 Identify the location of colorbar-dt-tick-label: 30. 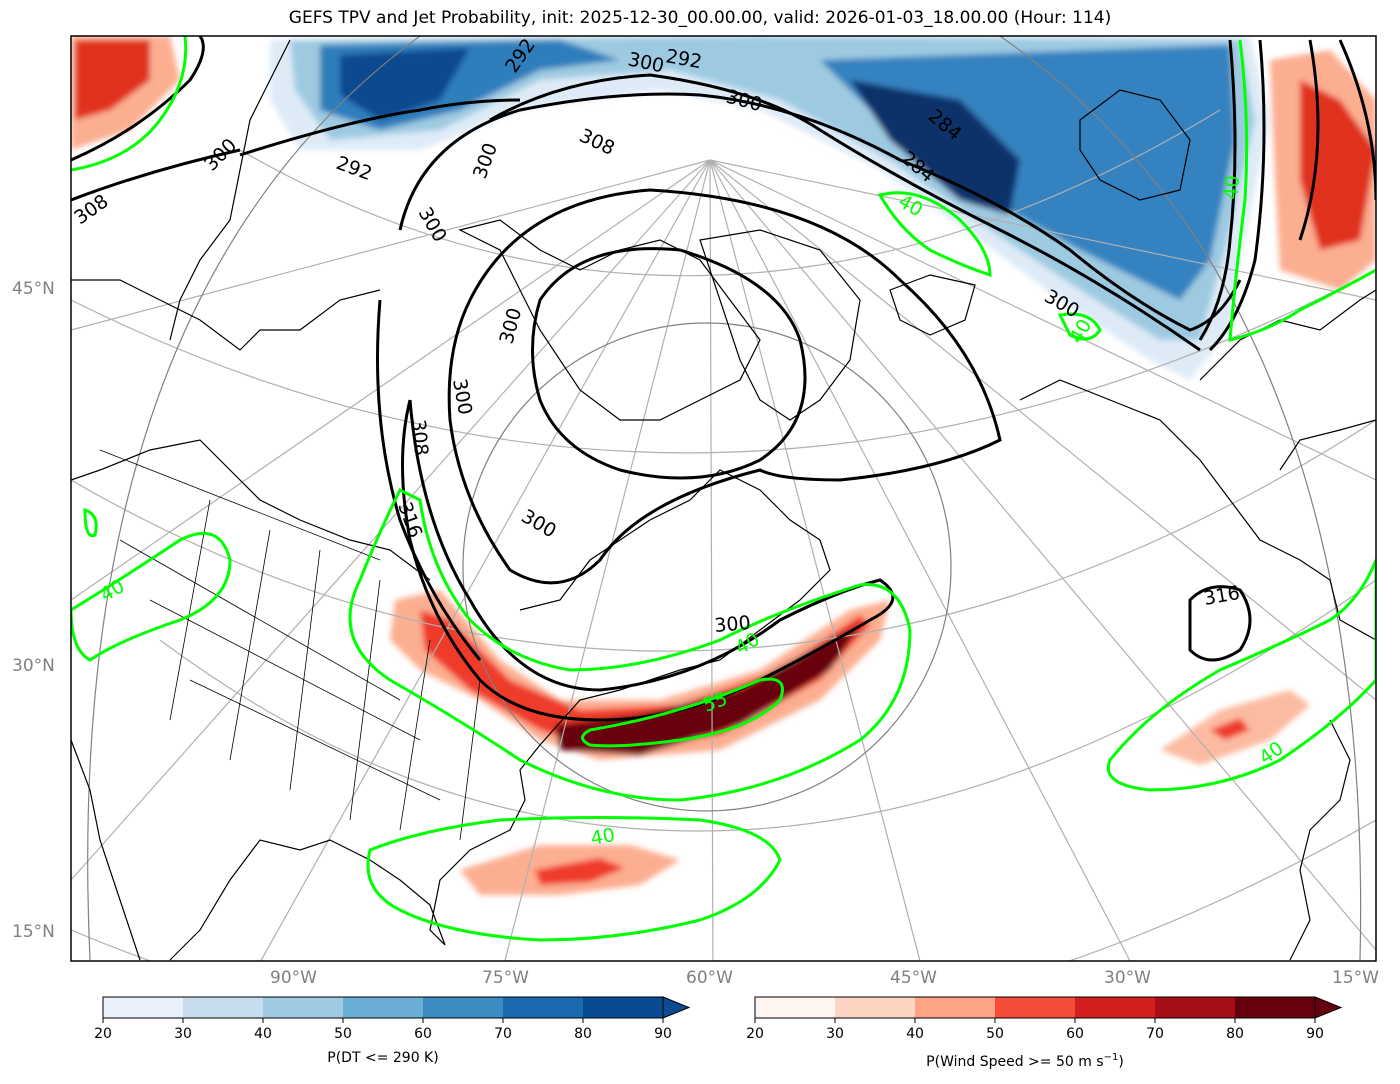
(183, 1034).